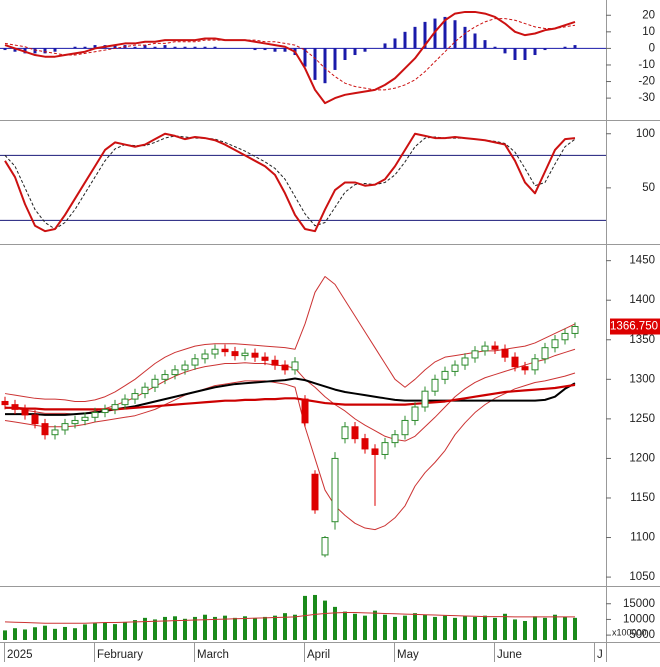 The image size is (660, 667). I want to click on y-tick-label: 1150, so click(642, 498).